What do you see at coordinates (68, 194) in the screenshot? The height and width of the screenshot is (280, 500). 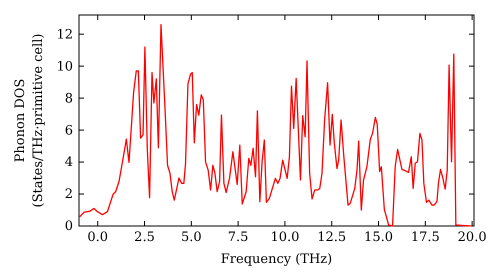 I see `y-tick-label: 2` at bounding box center [68, 194].